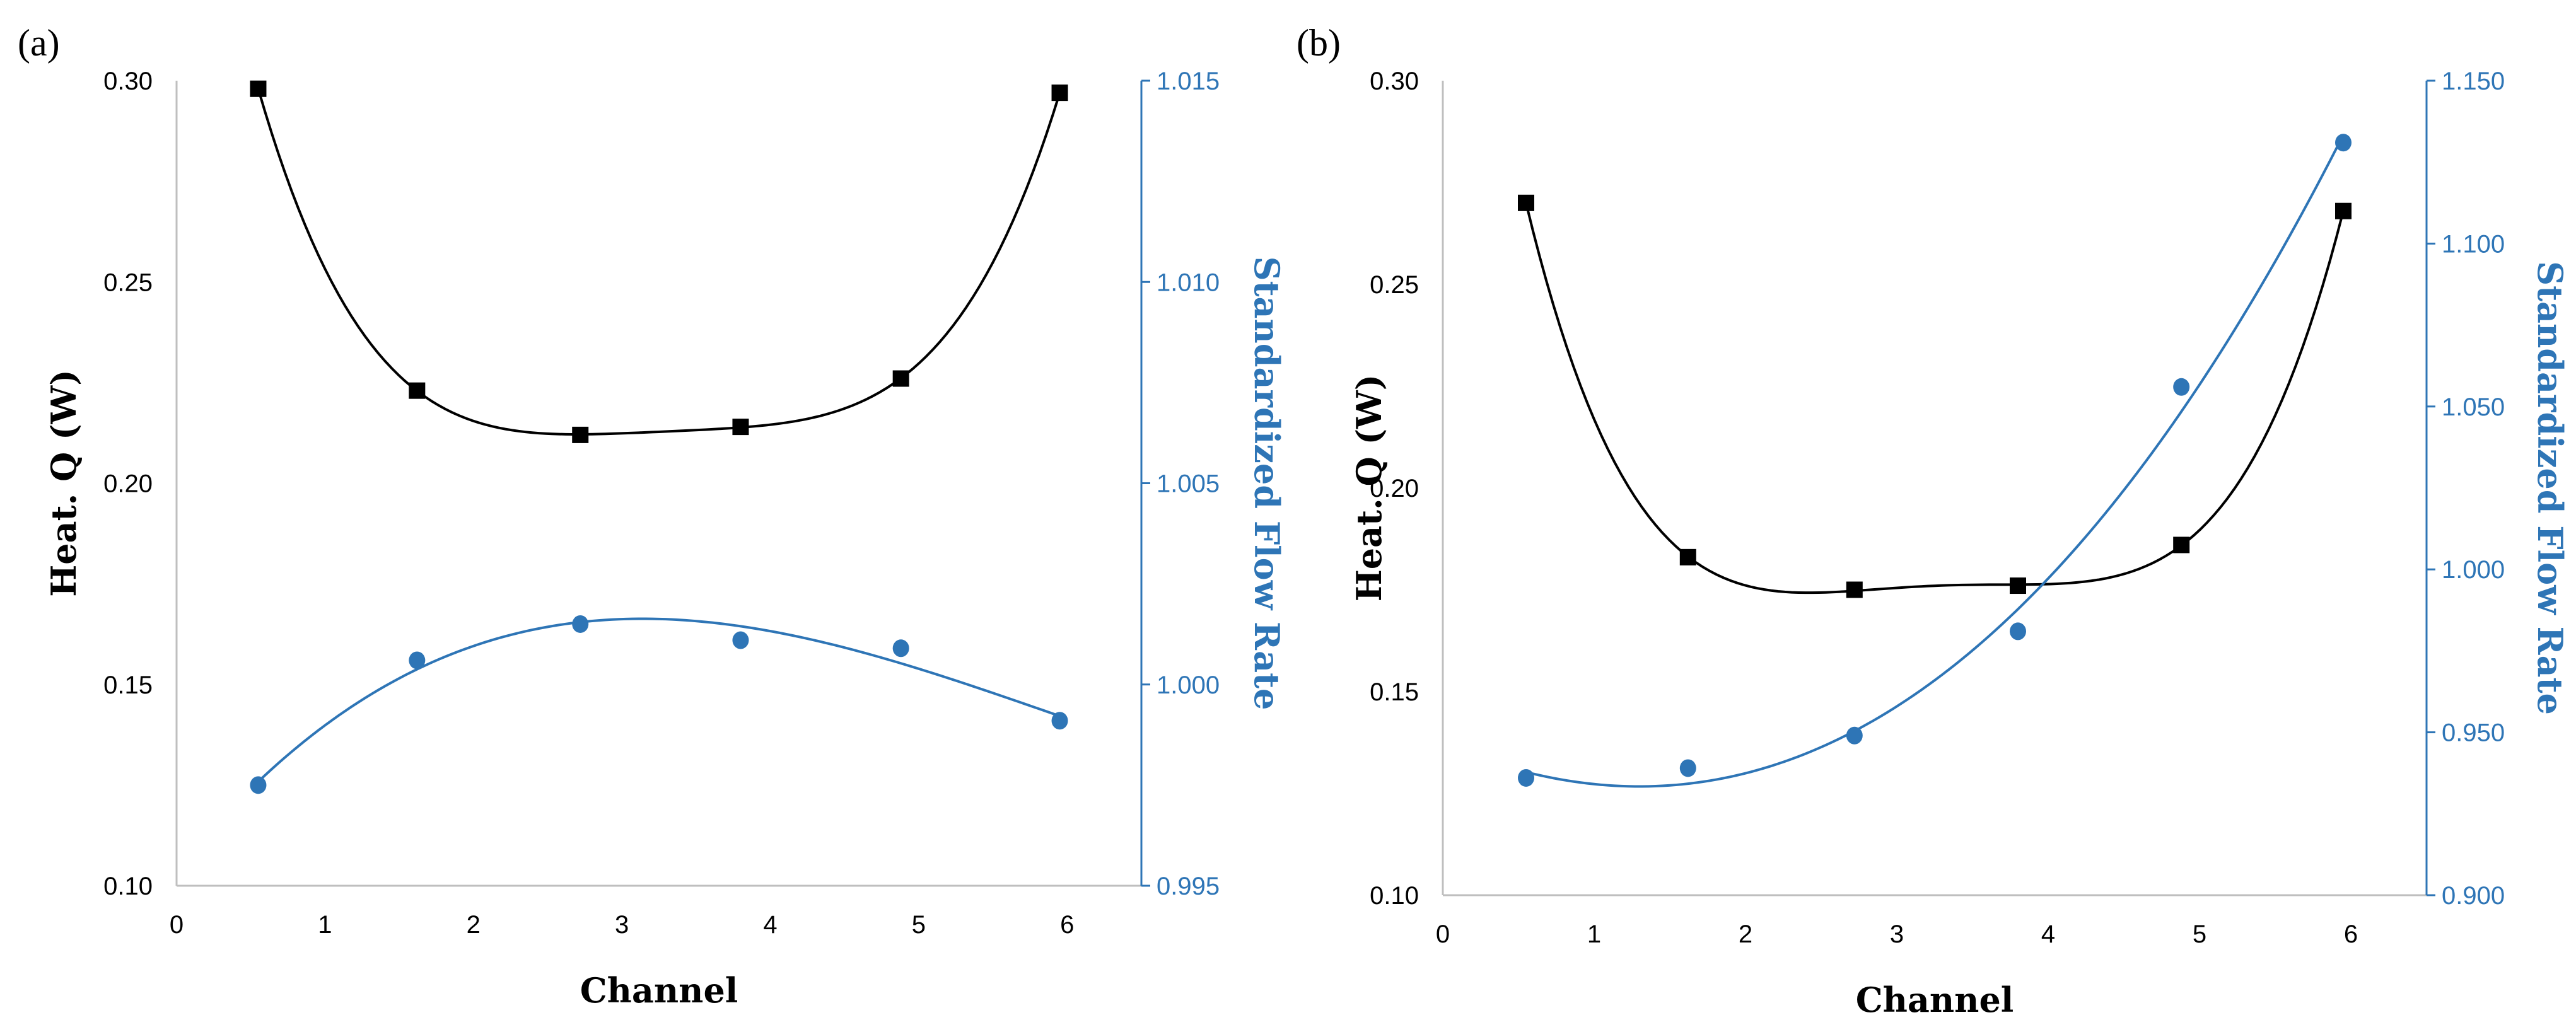 Image resolution: width=2576 pixels, height=1032 pixels. What do you see at coordinates (2474, 81) in the screenshot?
I see `right-y-tick-label: 1.150` at bounding box center [2474, 81].